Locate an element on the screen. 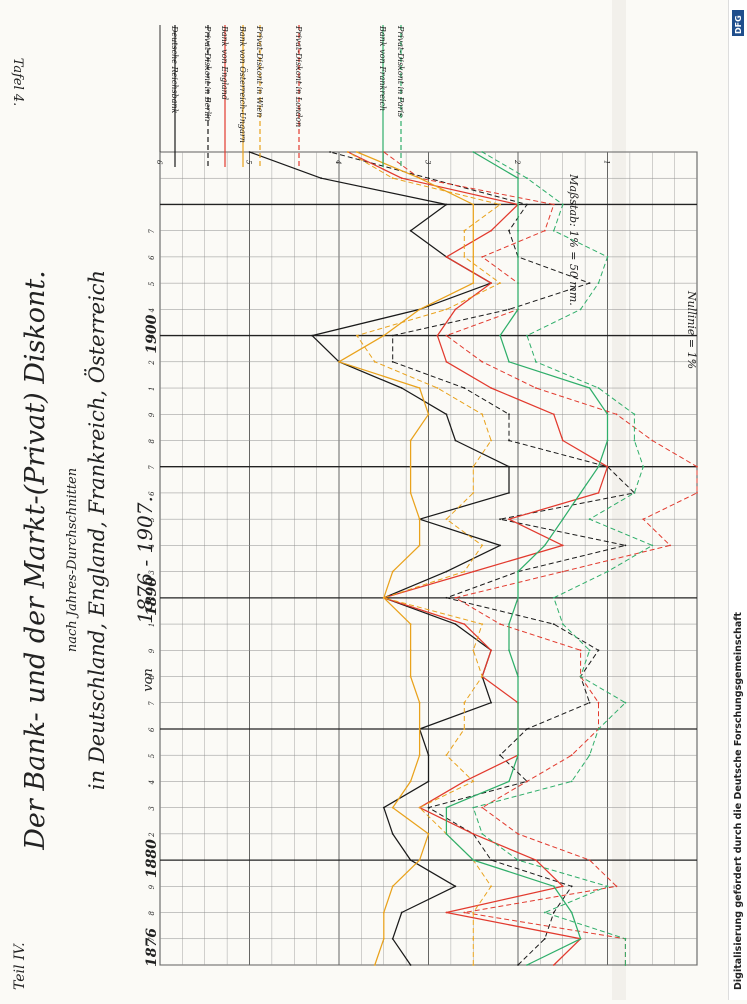 This screenshot has width=747, height=1004. year-digit-group: 6 is located at coordinates (152, 257).